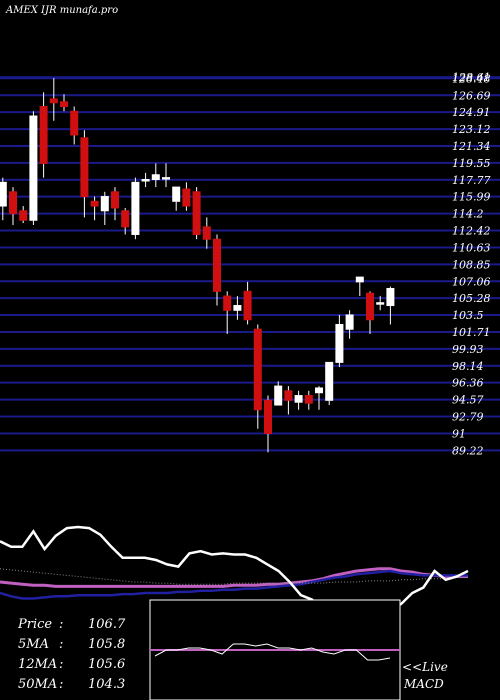  Describe the element at coordinates (471, 197) in the screenshot. I see `y-tick-label: 115.99` at that location.